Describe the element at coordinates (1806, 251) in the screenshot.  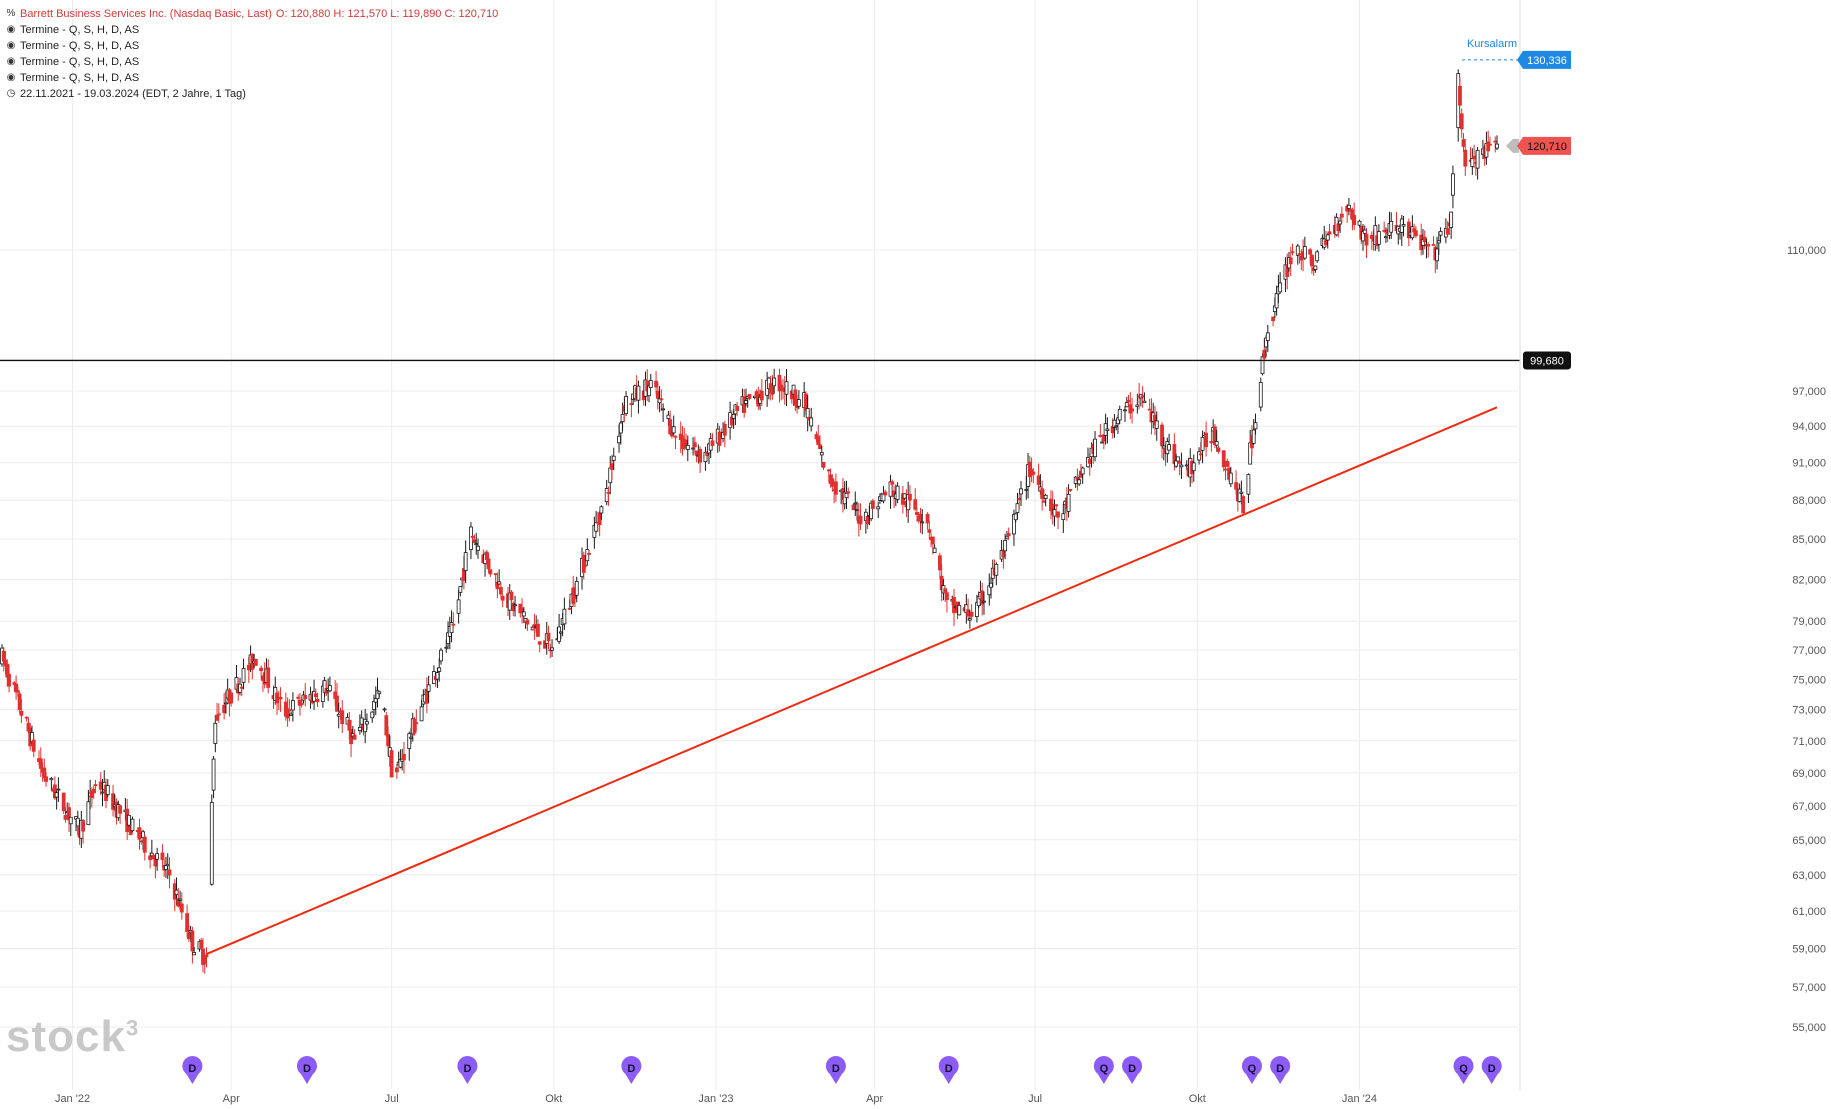
I see `y-tick-label: 110,000` at that location.